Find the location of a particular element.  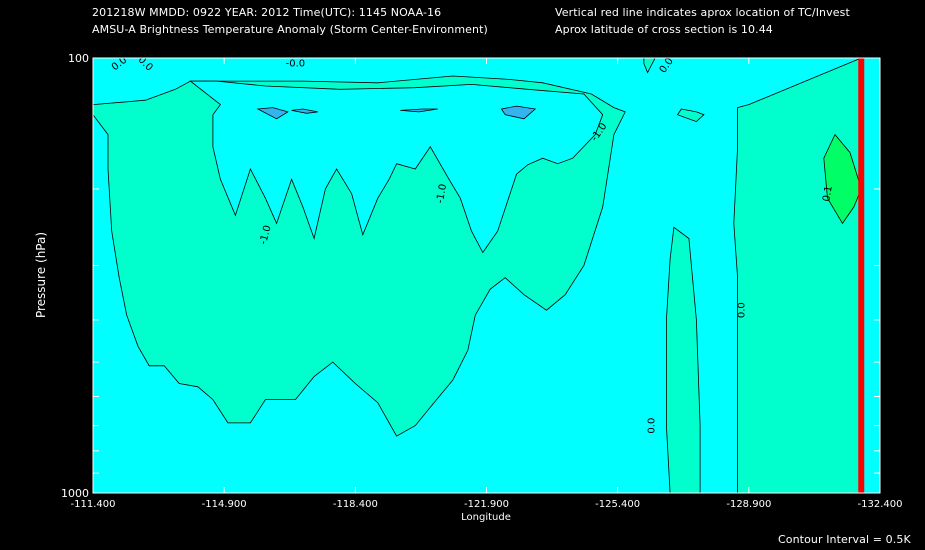

y-tick-label-1: 1000 is located at coordinates (75, 493).